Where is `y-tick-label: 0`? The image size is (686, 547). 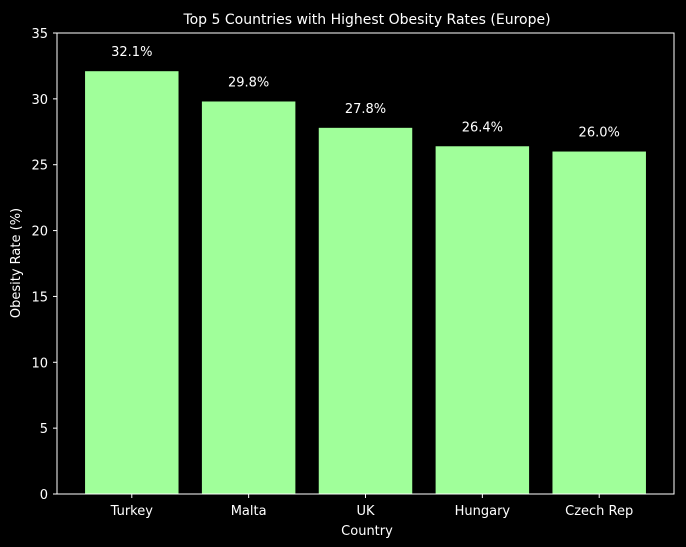 y-tick-label: 0 is located at coordinates (44, 495).